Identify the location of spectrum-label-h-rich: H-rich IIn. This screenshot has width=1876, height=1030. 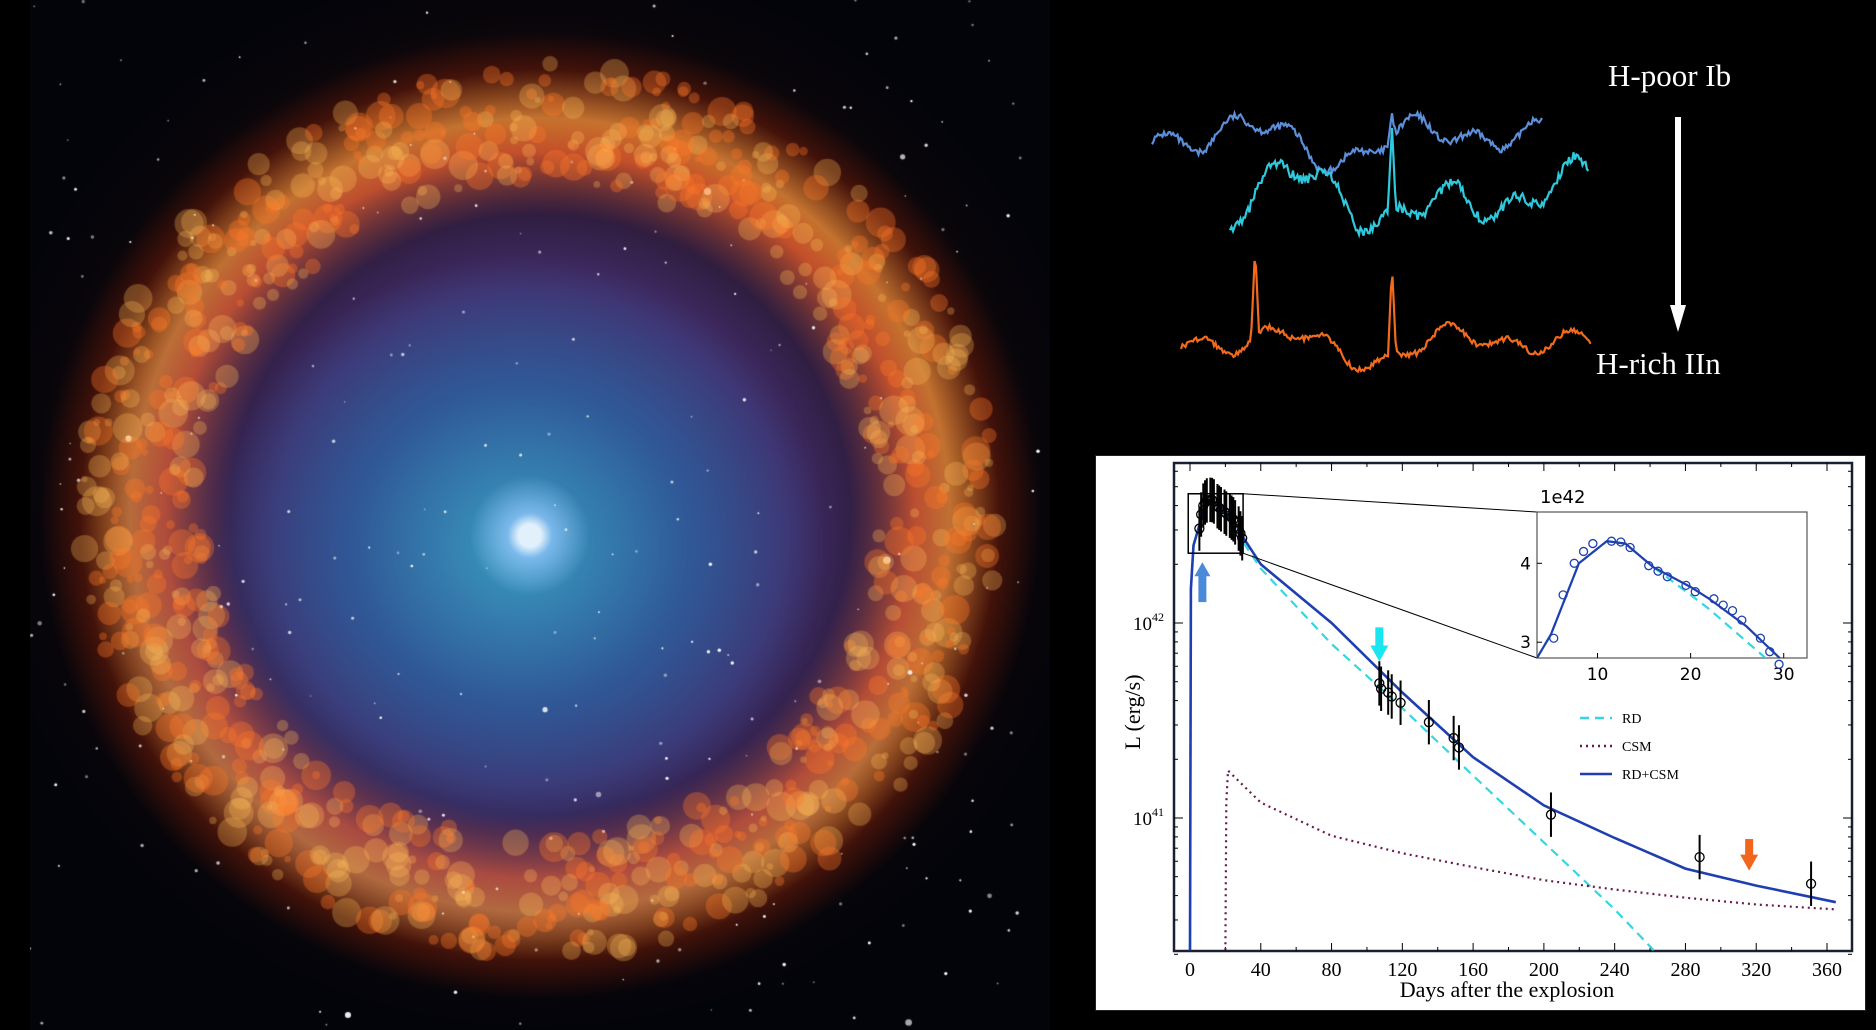
(1658, 363).